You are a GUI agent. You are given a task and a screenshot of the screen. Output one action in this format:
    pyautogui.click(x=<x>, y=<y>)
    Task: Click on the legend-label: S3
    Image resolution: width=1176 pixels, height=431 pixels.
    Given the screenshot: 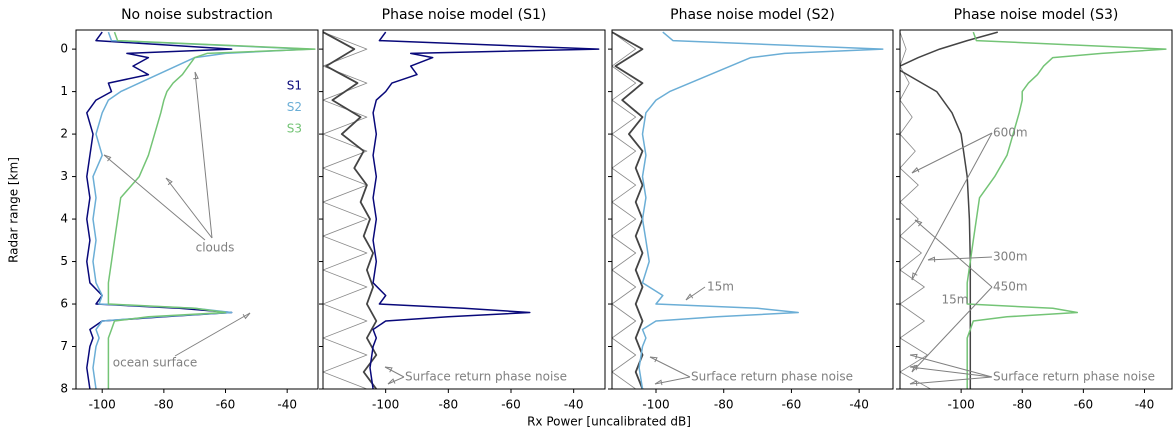 What is the action you would take?
    pyautogui.click(x=294, y=129)
    